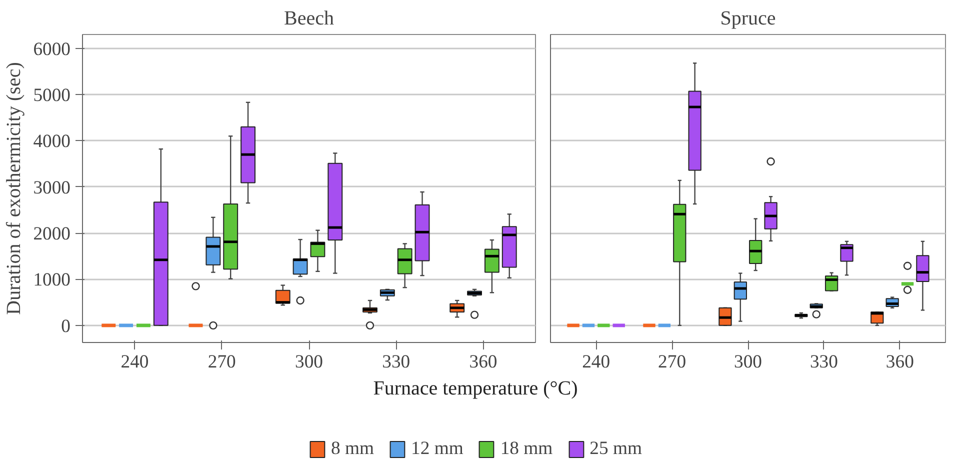 The image size is (956, 475). What do you see at coordinates (616, 449) in the screenshot?
I see `legend-label: 25 mm` at bounding box center [616, 449].